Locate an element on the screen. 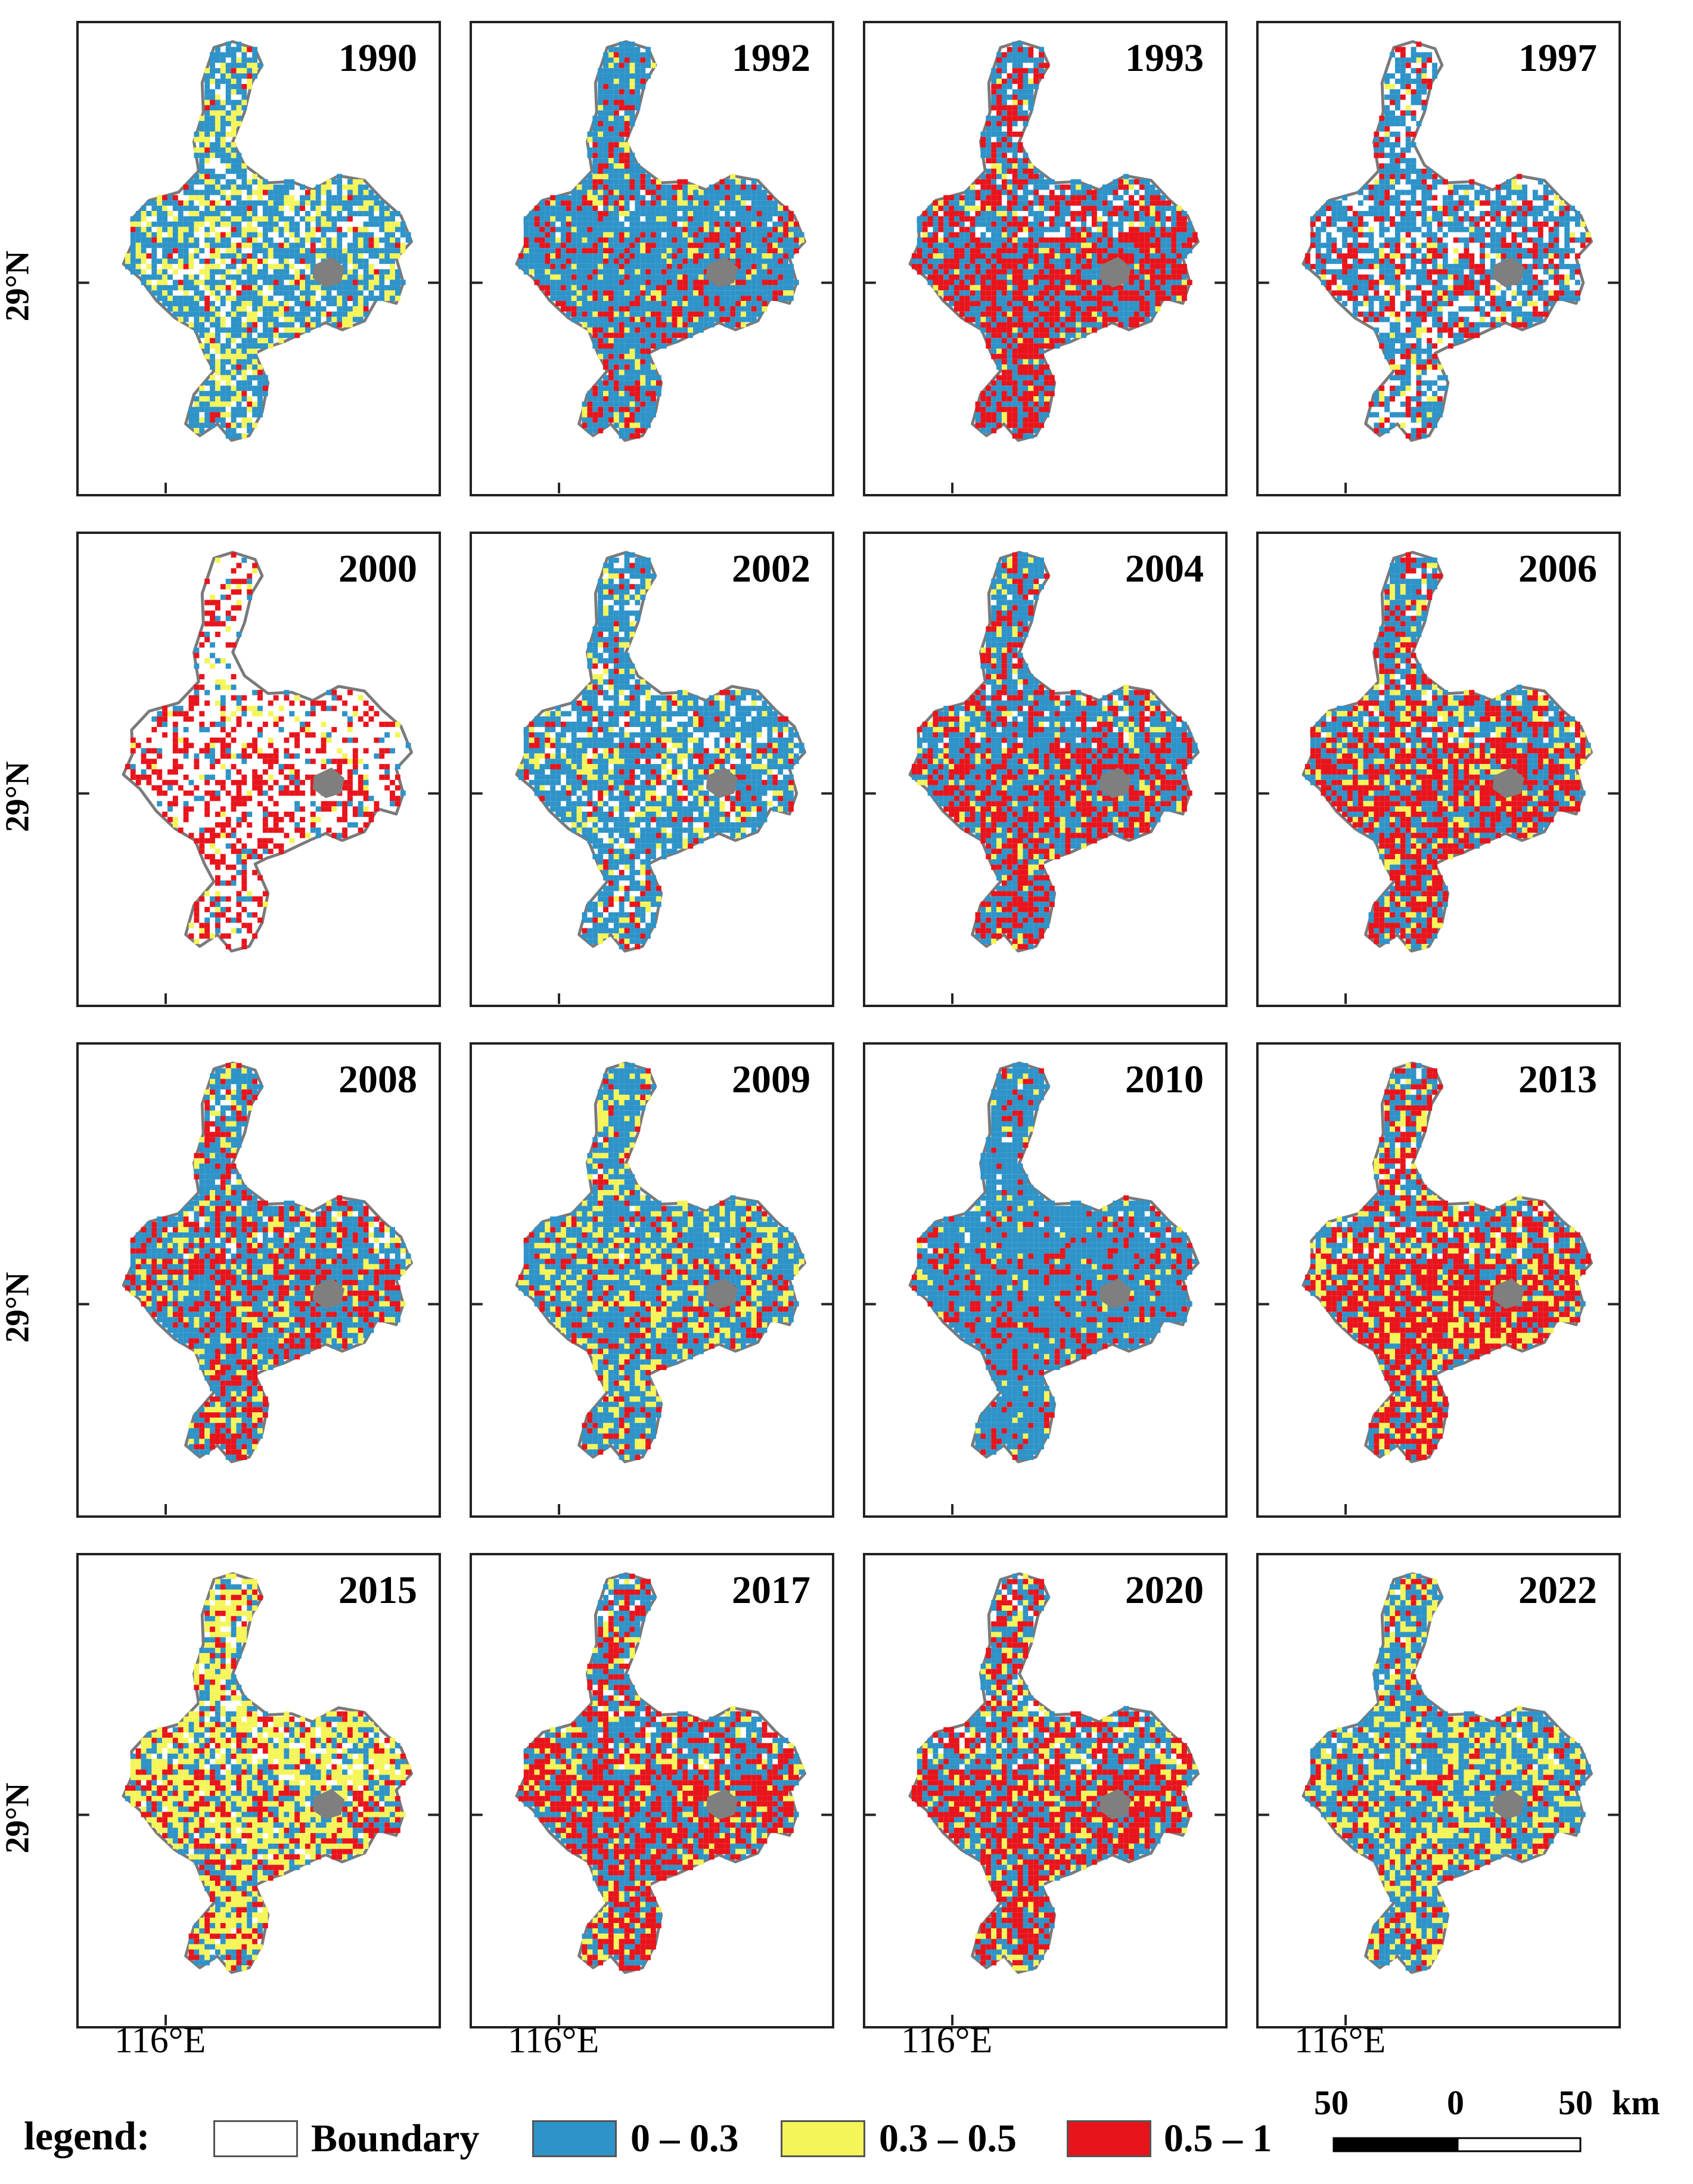  map-panel-2000: 2000 is located at coordinates (258, 769).